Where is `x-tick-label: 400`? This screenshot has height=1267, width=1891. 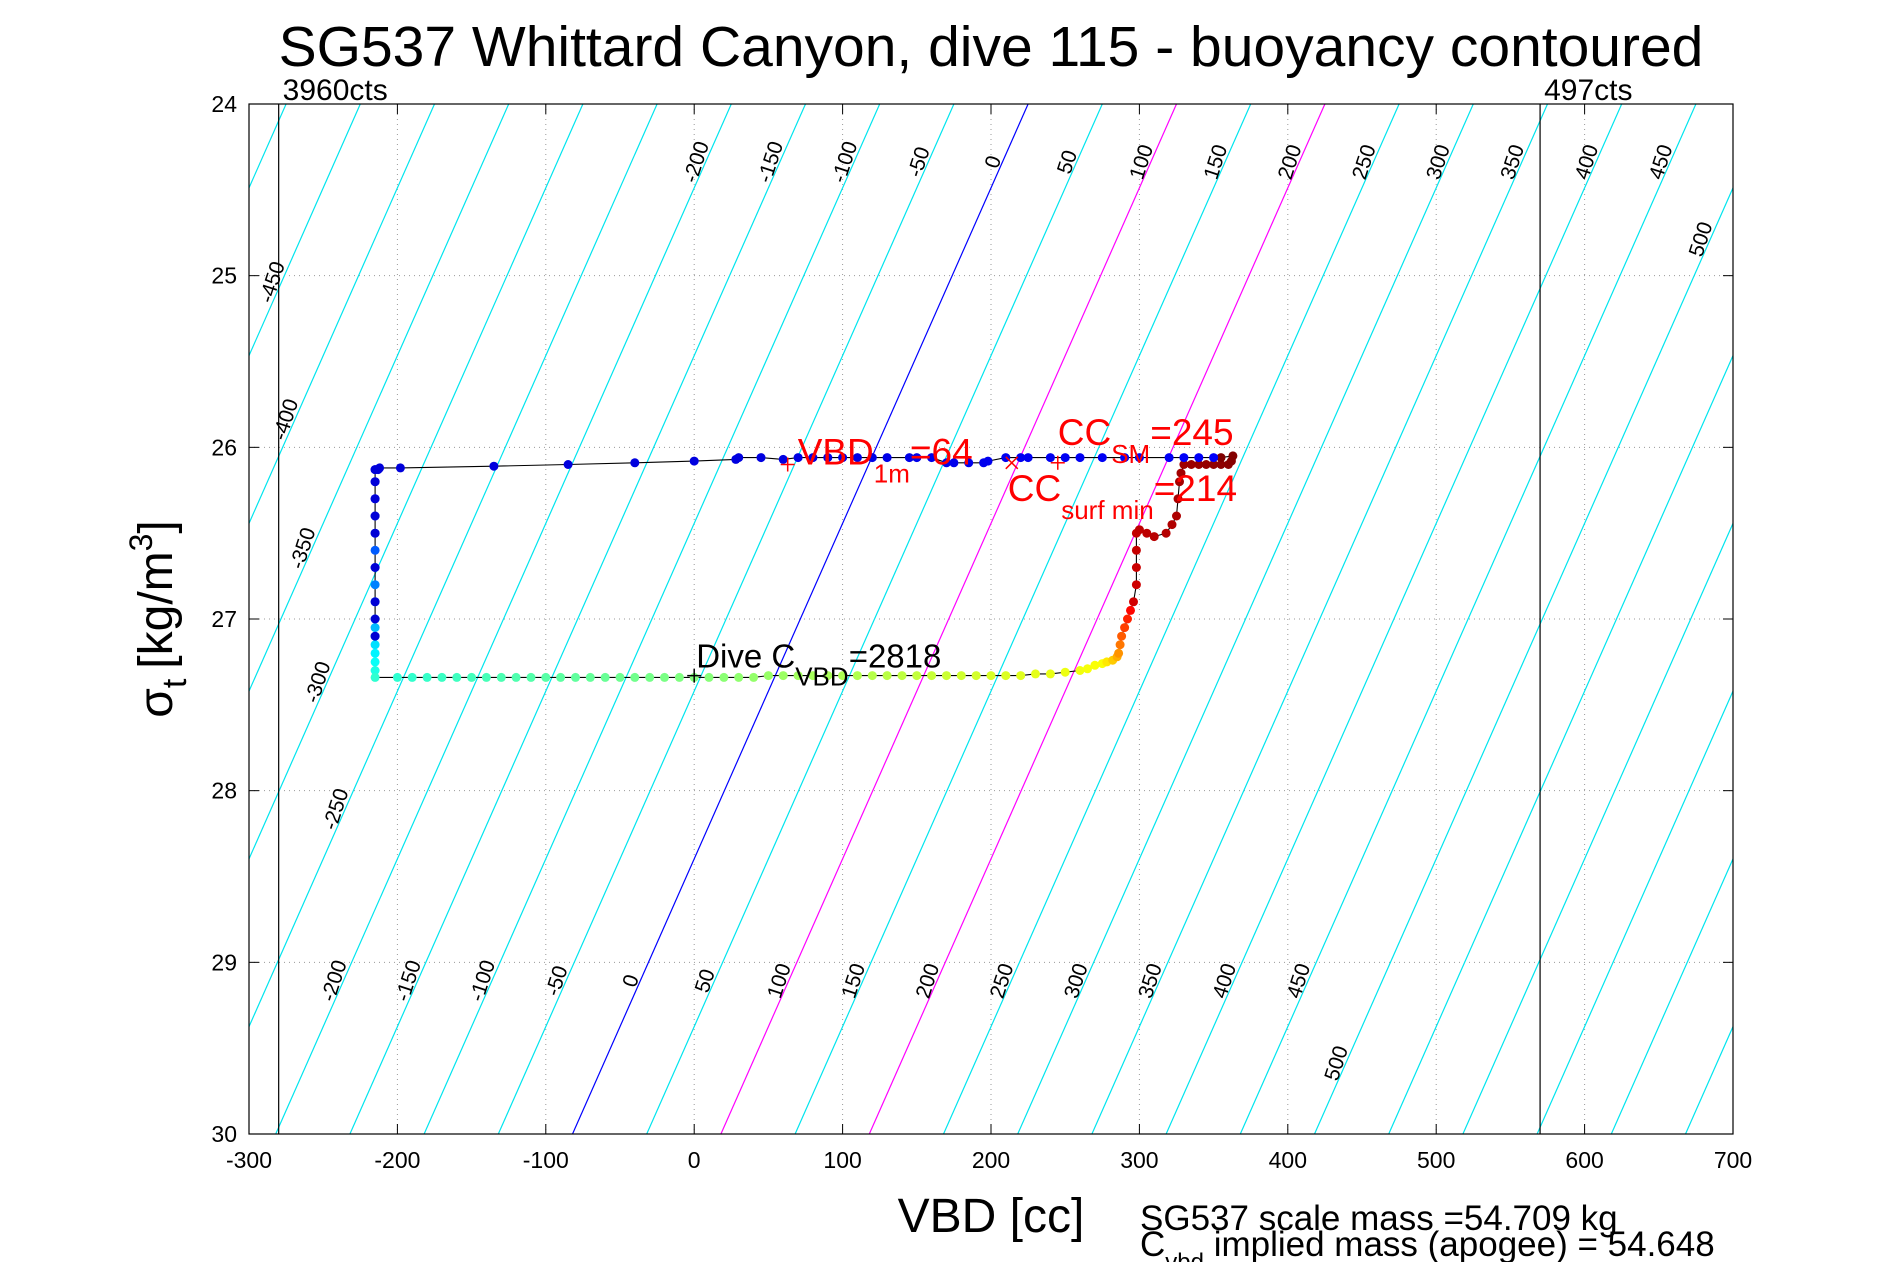
x-tick-label: 400 is located at coordinates (1288, 1160).